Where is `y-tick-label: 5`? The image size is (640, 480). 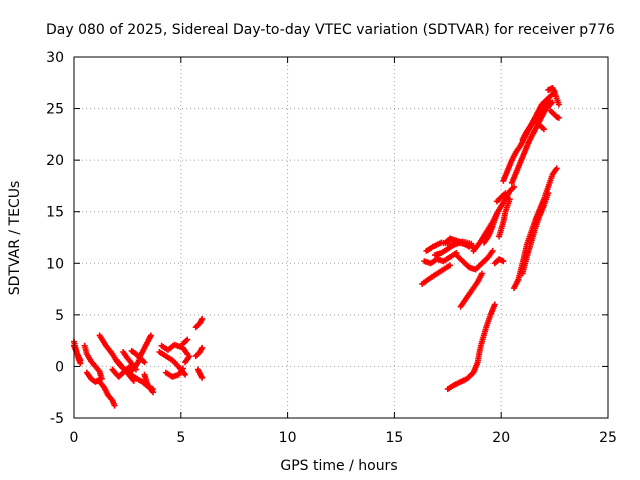 y-tick-label: 5 is located at coordinates (59, 316).